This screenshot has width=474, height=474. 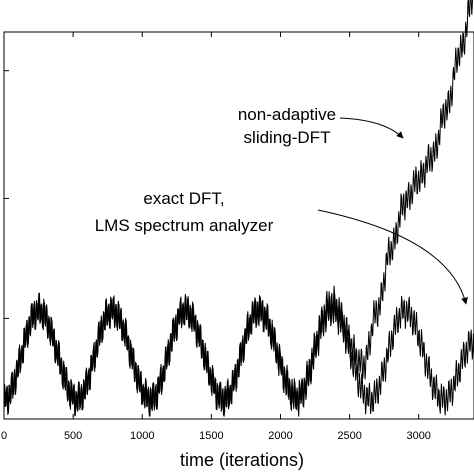 I want to click on annotation-text: non-adaptive, so click(x=287, y=114).